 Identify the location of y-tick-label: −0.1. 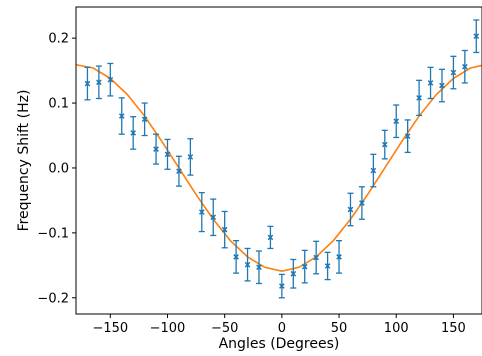
(53, 233).